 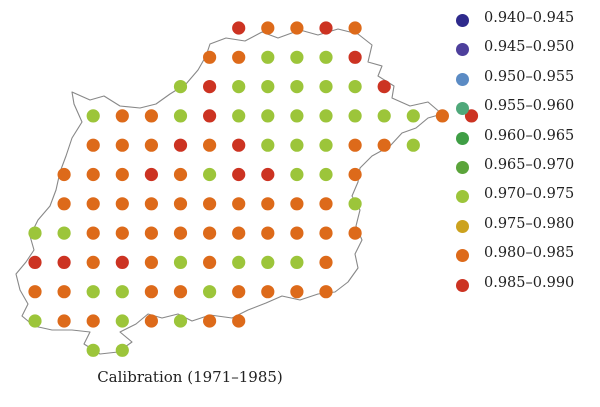 I want to click on legend-item: 0.980–0.985, so click(x=526, y=255).